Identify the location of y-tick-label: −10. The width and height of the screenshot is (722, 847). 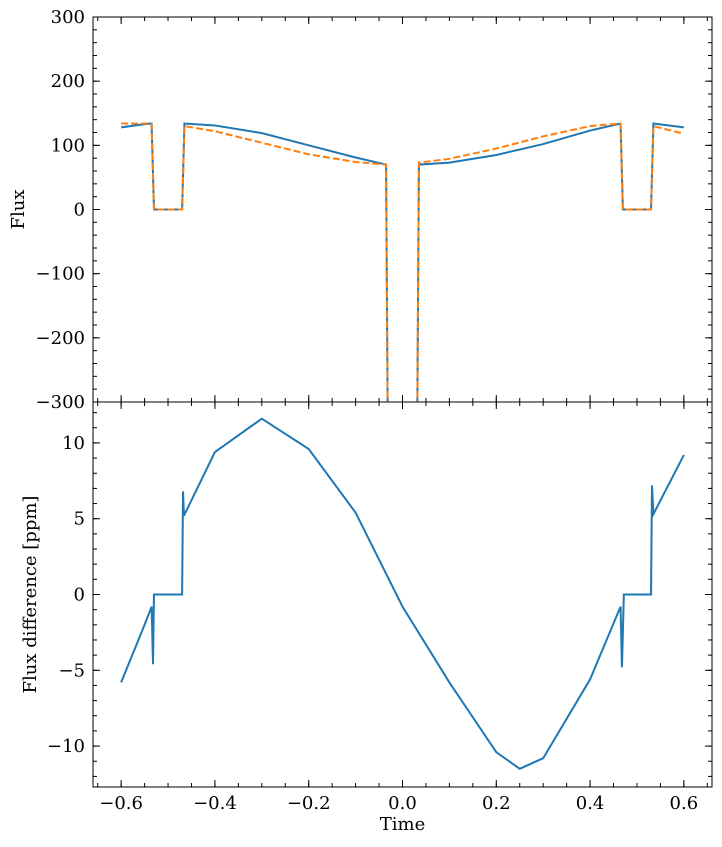
(66, 746).